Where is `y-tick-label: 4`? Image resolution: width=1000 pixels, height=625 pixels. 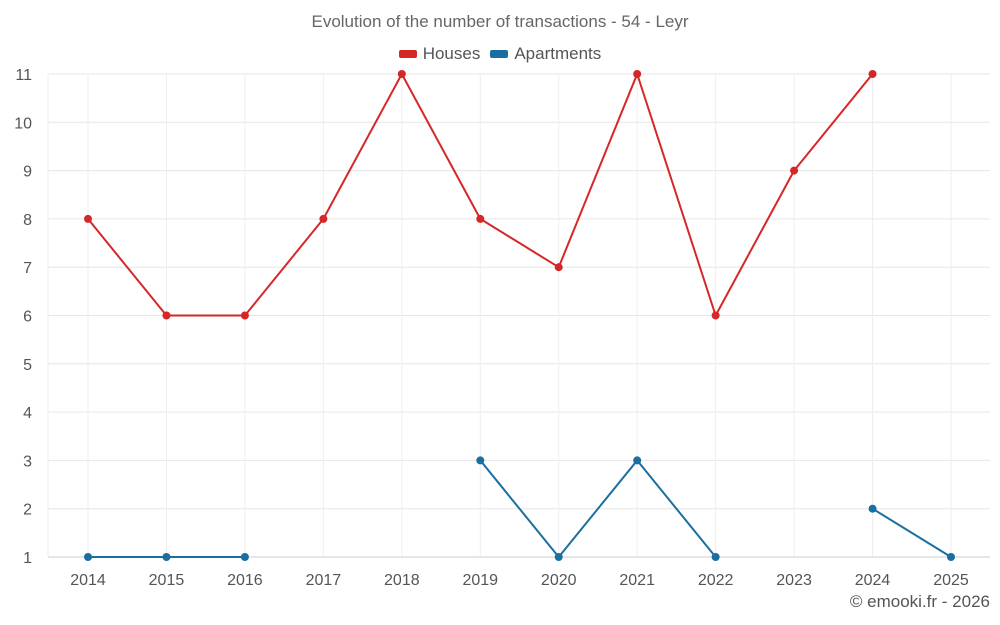 y-tick-label: 4 is located at coordinates (27, 413).